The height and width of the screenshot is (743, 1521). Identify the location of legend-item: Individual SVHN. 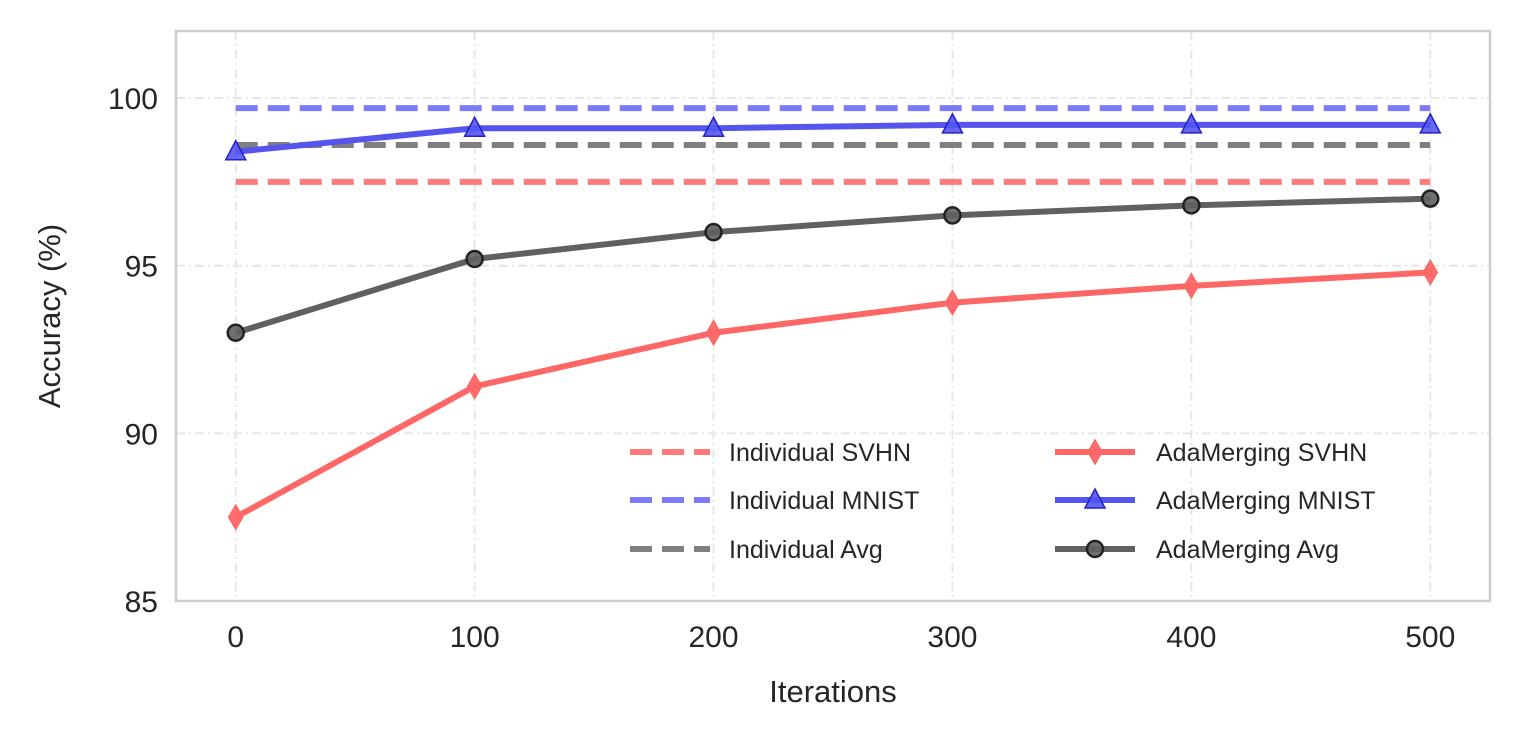
(770, 453).